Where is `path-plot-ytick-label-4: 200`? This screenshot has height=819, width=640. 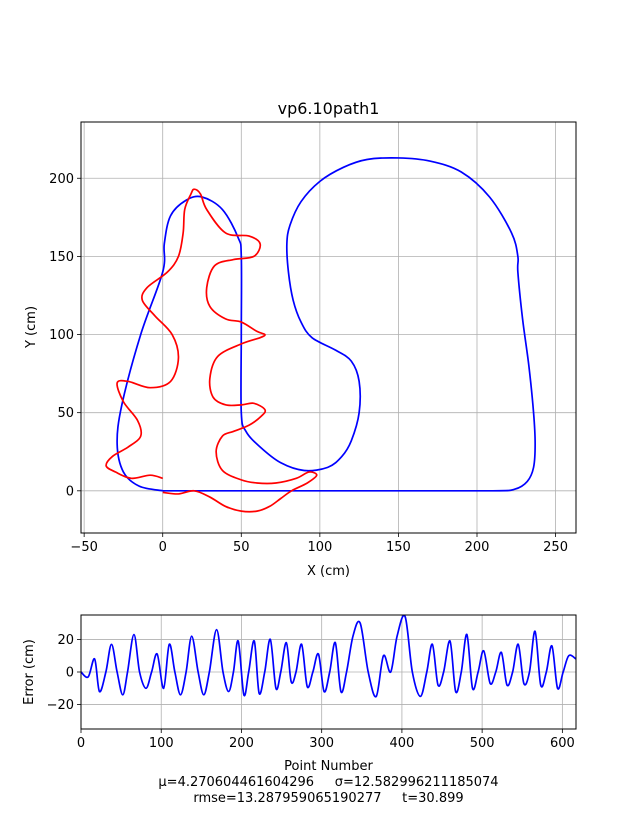 path-plot-ytick-label-4: 200 is located at coordinates (61, 179).